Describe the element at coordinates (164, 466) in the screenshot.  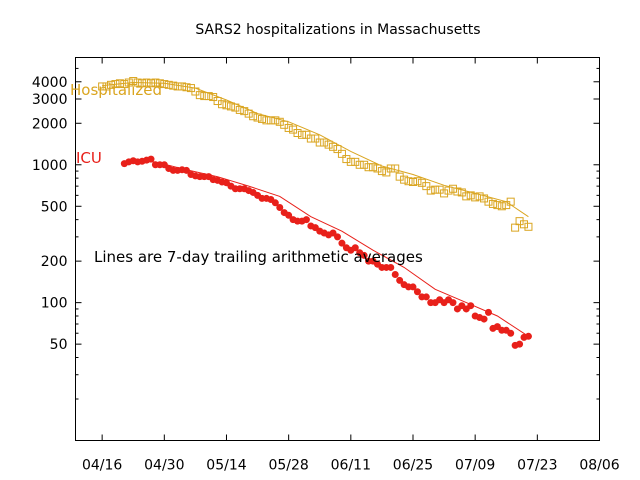
I see `x-tick-label: 04/30` at that location.